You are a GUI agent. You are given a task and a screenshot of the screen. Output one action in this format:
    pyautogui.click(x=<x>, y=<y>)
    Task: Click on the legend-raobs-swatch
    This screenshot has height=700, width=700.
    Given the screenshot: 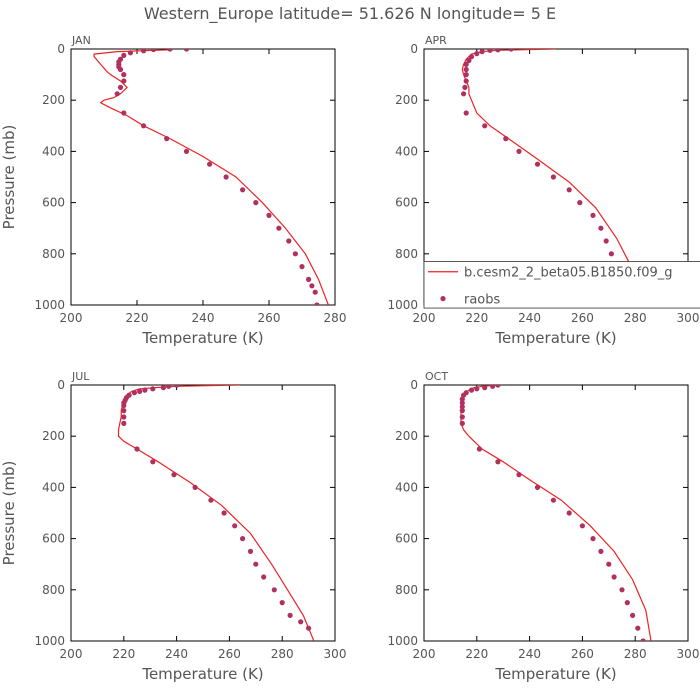 What is the action you would take?
    pyautogui.click(x=443, y=299)
    